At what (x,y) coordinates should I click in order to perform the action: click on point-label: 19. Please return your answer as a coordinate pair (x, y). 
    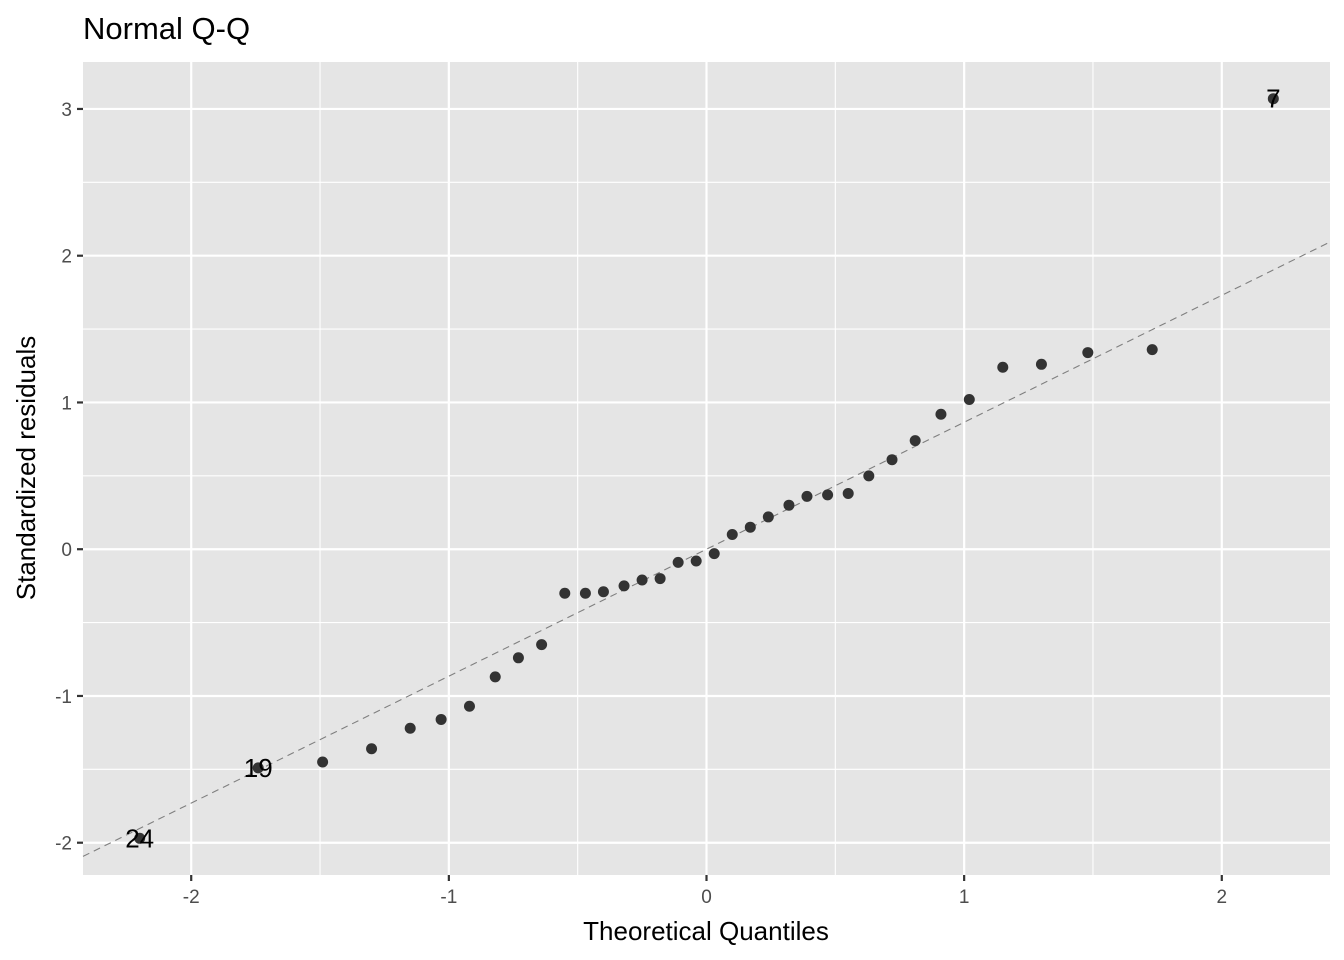
    Looking at the image, I should click on (258, 768).